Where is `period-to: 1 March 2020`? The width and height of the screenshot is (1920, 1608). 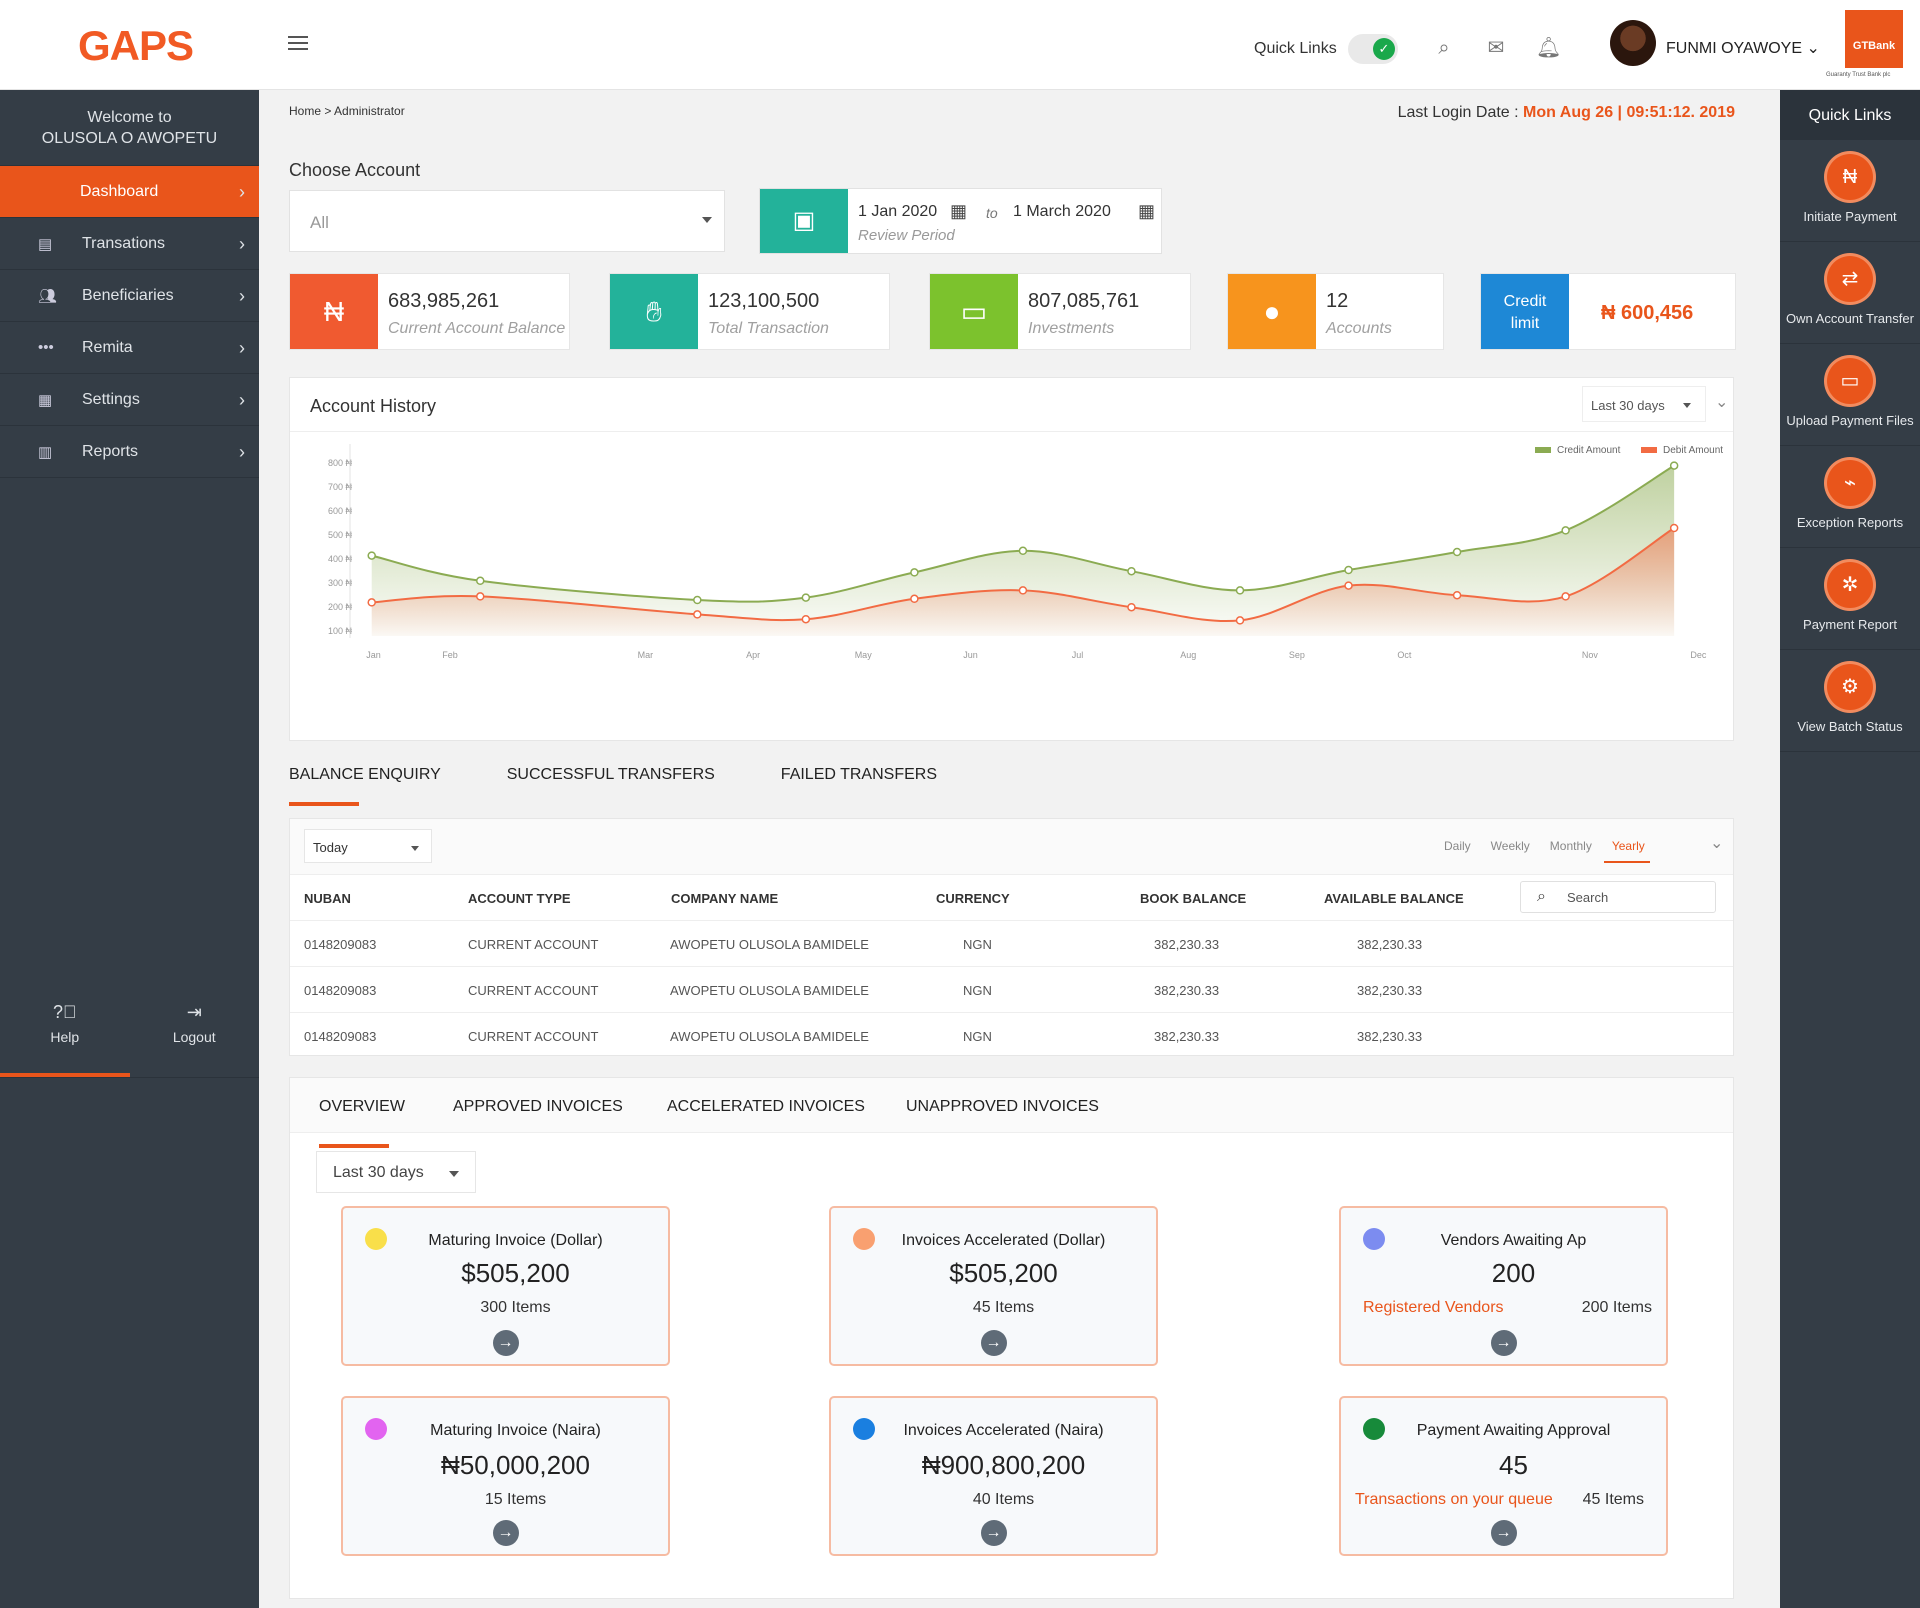 period-to: 1 March 2020 is located at coordinates (1062, 211).